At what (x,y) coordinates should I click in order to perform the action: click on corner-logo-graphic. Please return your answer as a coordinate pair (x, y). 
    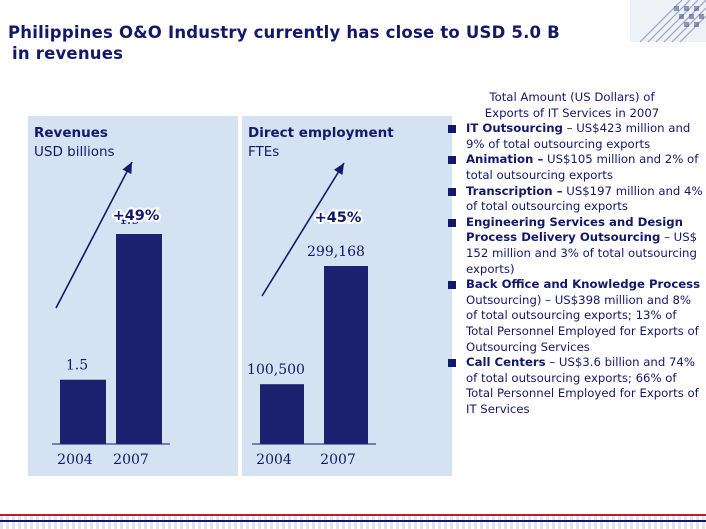
    Looking at the image, I should click on (668, 21).